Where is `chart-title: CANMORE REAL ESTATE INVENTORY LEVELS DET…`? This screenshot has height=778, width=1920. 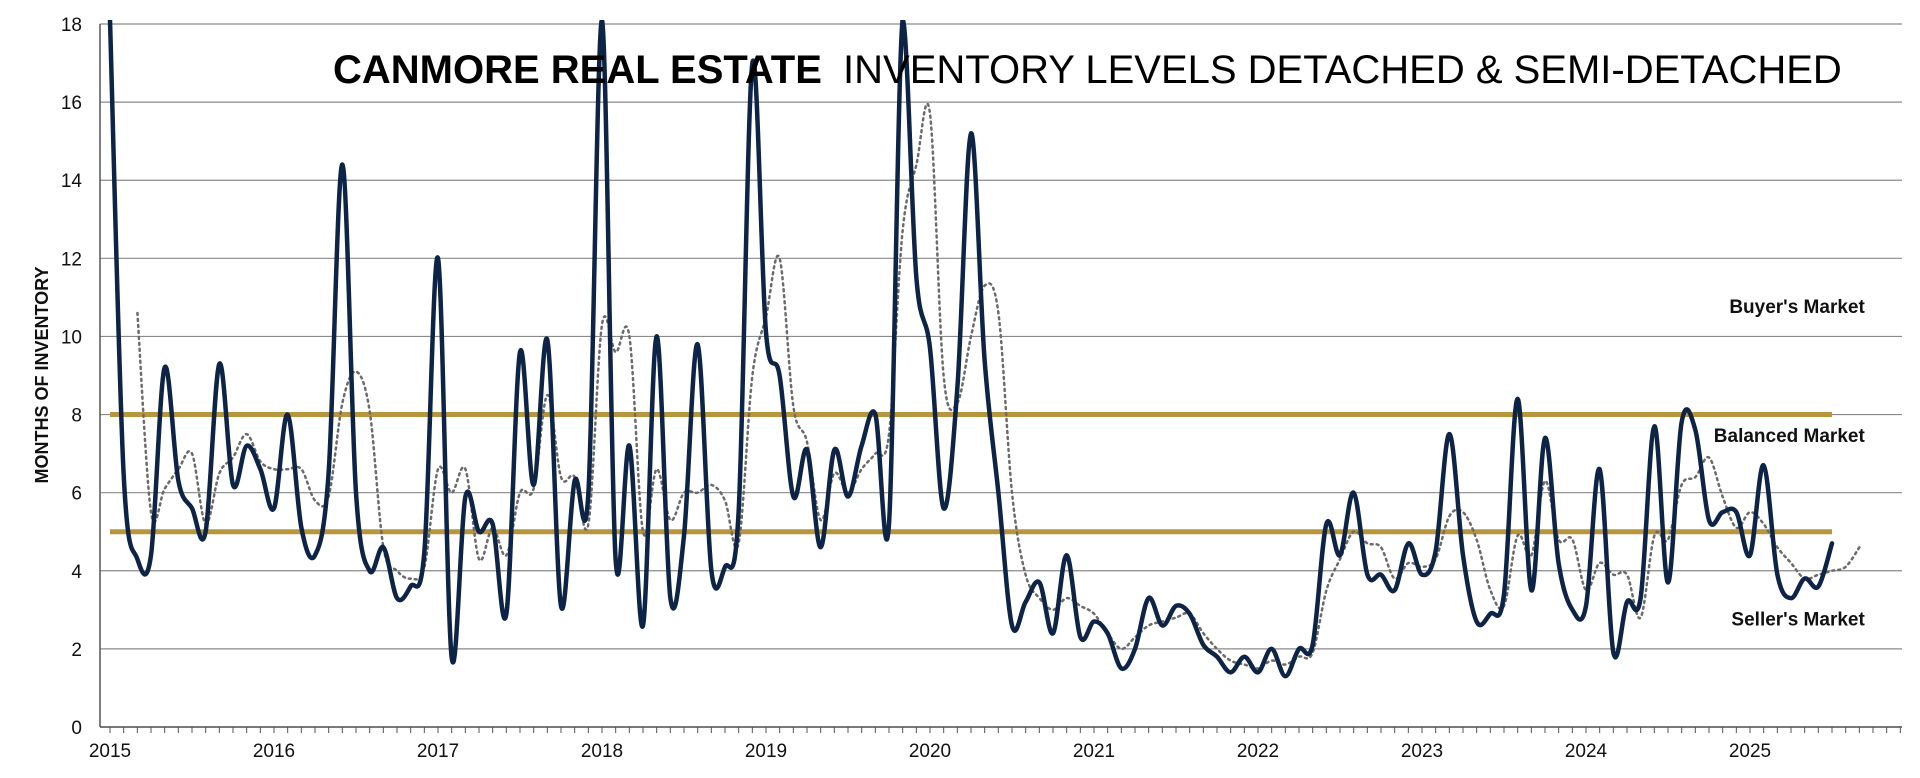 chart-title: CANMORE REAL ESTATE INVENTORY LEVELS DET… is located at coordinates (1087, 70).